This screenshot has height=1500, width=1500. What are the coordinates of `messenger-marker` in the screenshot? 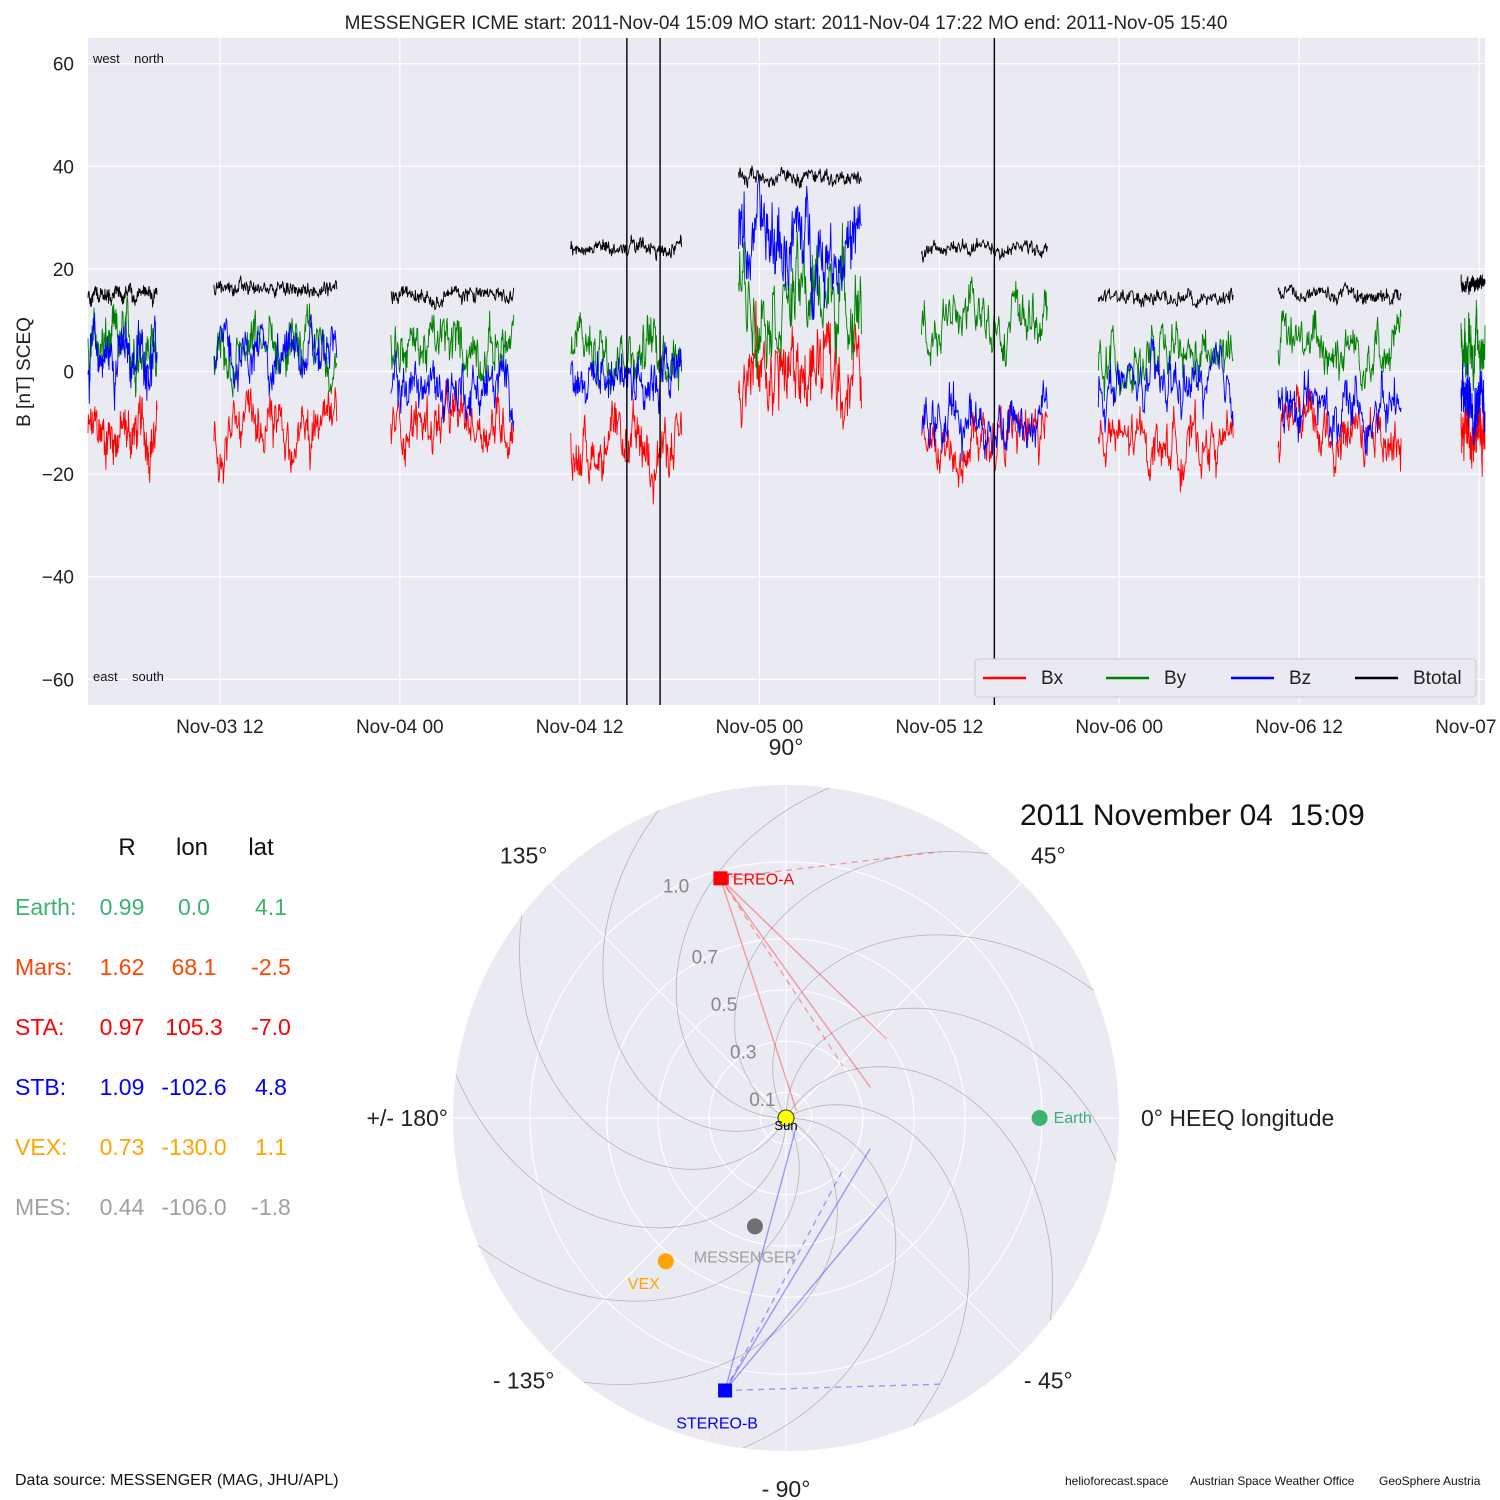 It's located at (754, 1226).